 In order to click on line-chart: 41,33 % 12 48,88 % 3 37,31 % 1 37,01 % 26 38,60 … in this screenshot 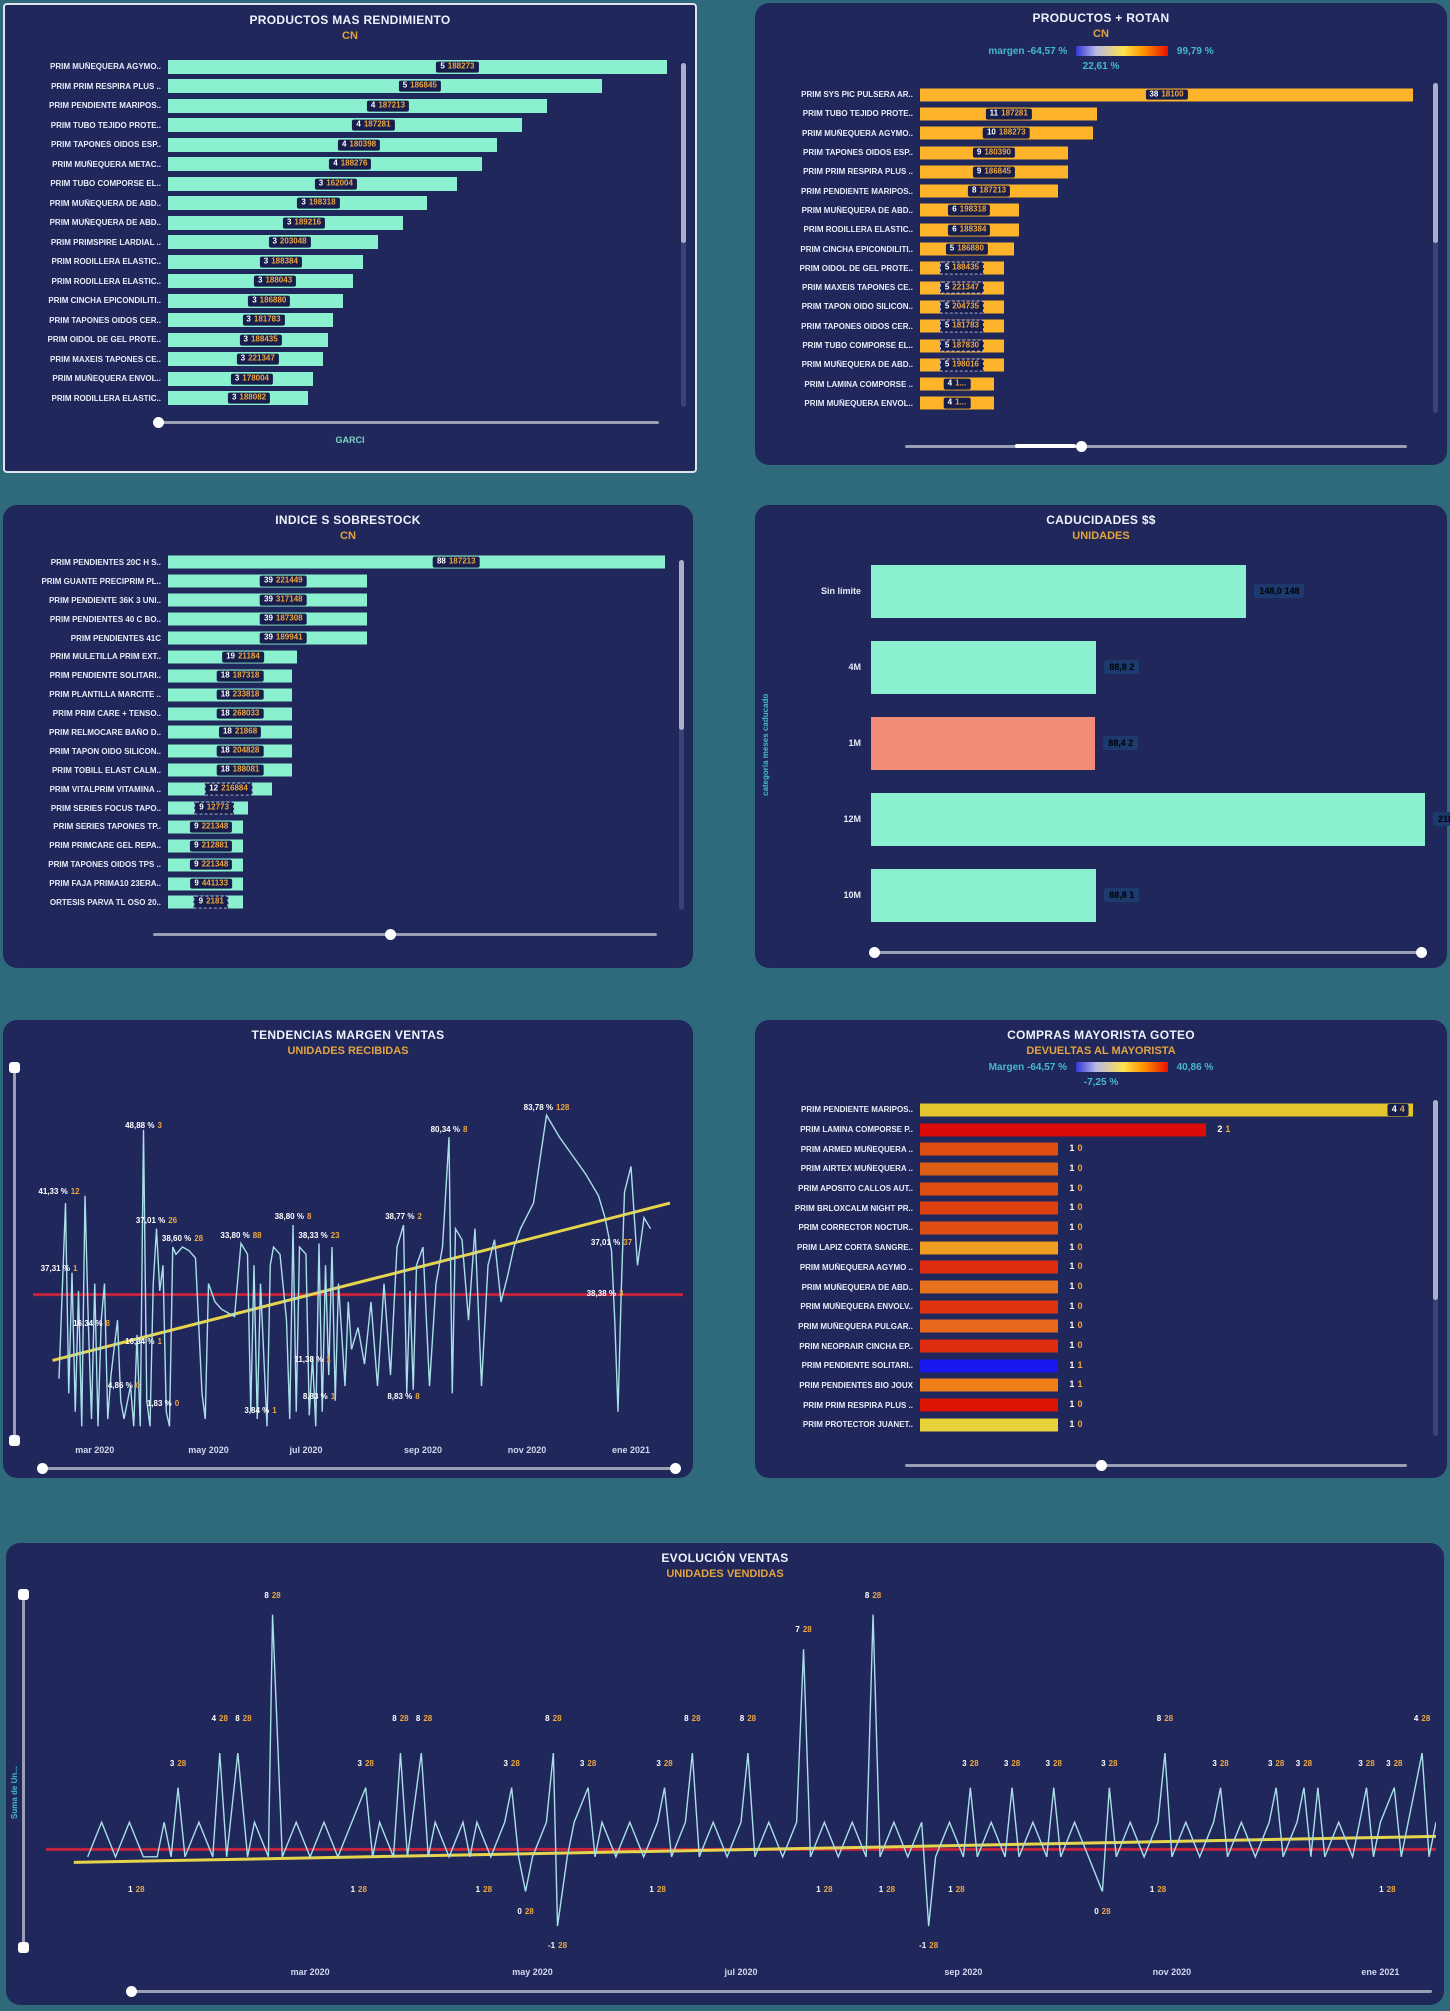, I will do `click(358, 1247)`.